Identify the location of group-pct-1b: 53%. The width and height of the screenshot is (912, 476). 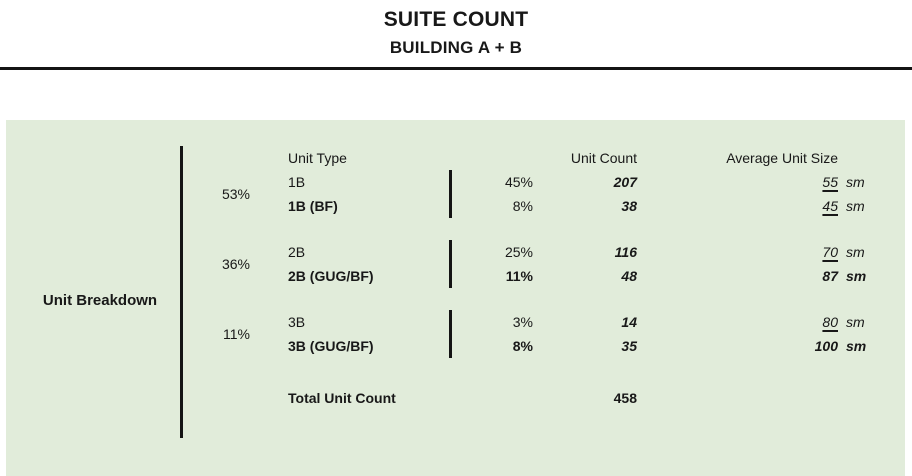
(235, 194).